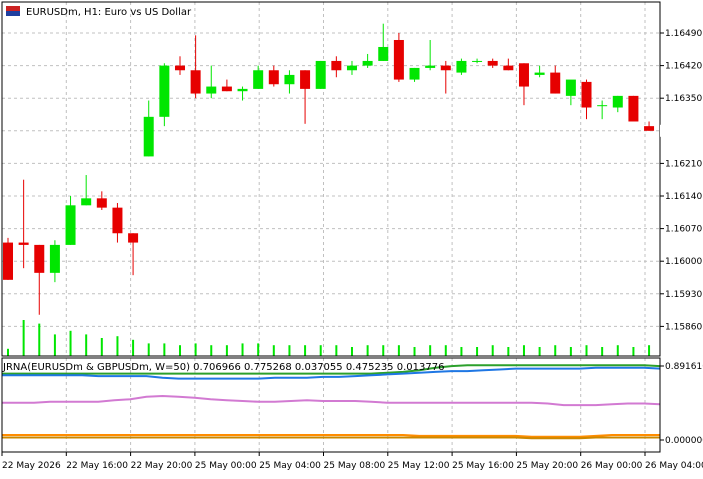  What do you see at coordinates (683, 197) in the screenshot?
I see `price-label: 1.16140` at bounding box center [683, 197].